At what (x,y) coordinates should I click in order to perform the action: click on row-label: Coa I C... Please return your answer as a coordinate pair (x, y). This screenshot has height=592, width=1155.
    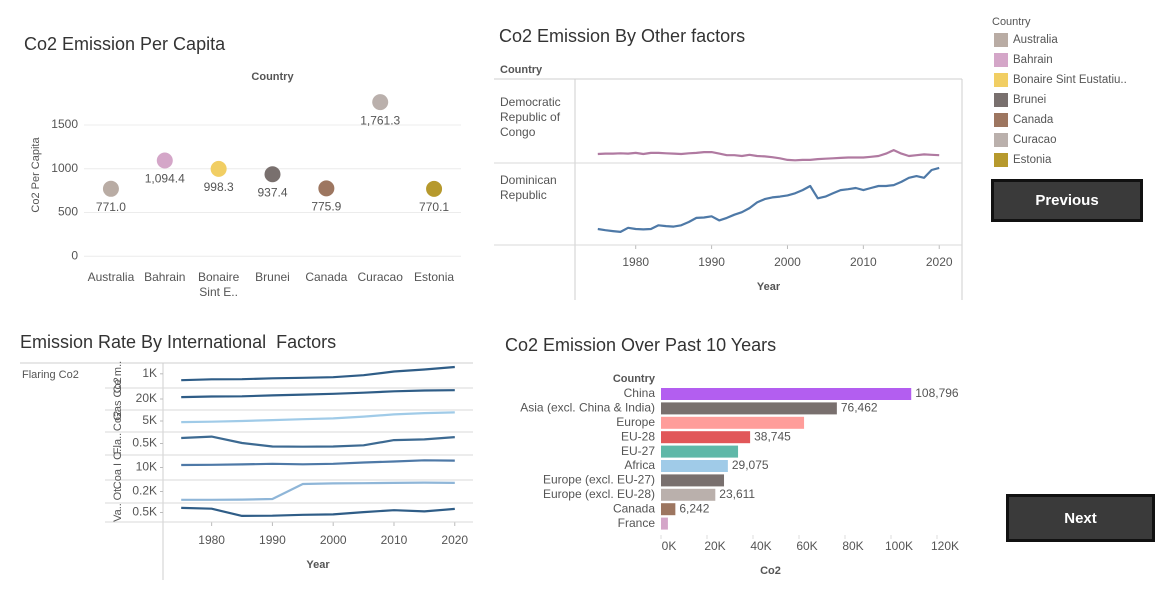
    Looking at the image, I should click on (118, 467).